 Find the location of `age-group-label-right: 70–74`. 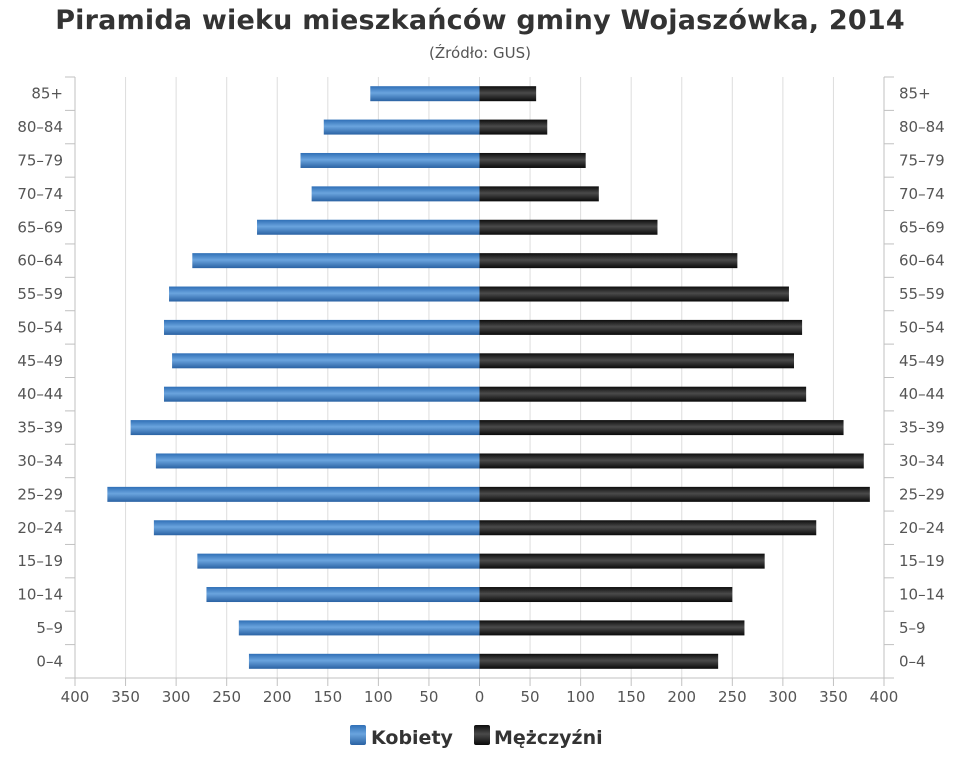

age-group-label-right: 70–74 is located at coordinates (922, 194).